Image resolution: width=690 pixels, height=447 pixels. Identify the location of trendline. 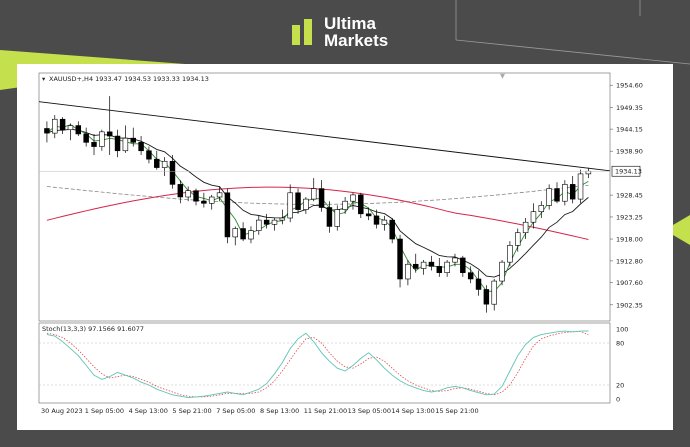
(324, 136).